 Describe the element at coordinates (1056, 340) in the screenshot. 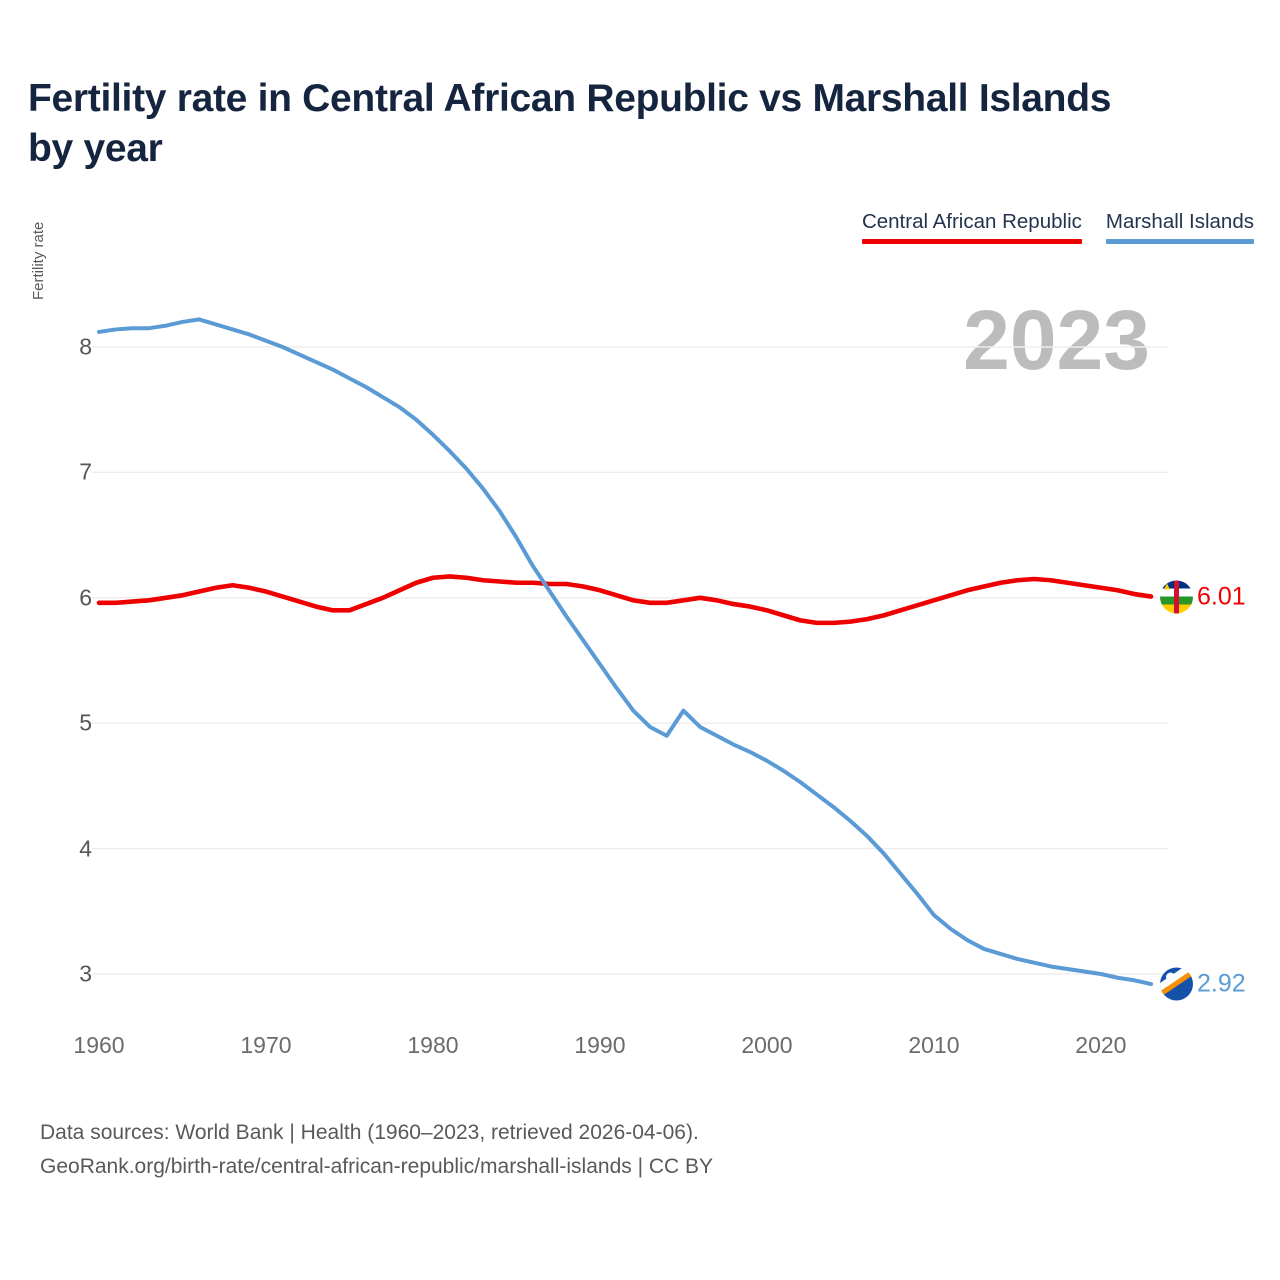

I see `year-watermark: 2023` at that location.